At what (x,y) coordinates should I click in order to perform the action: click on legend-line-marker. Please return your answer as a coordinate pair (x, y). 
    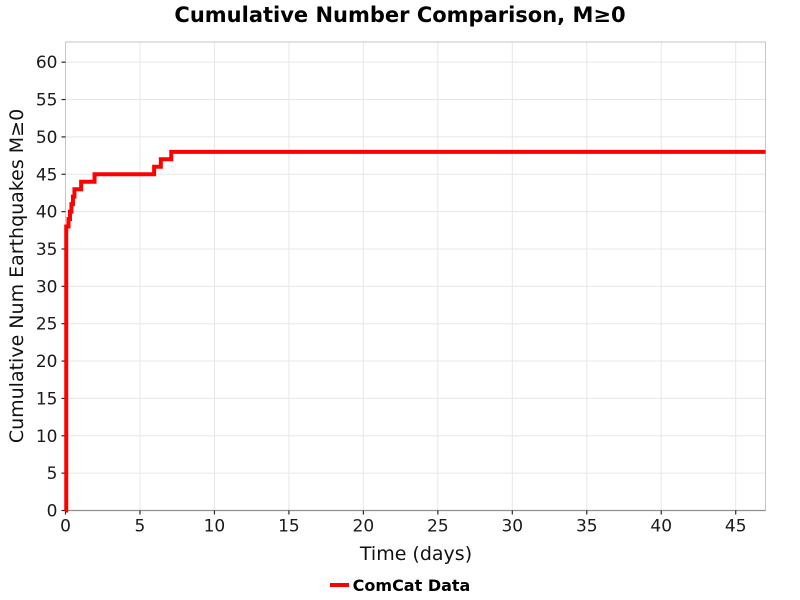
    Looking at the image, I should click on (339, 585).